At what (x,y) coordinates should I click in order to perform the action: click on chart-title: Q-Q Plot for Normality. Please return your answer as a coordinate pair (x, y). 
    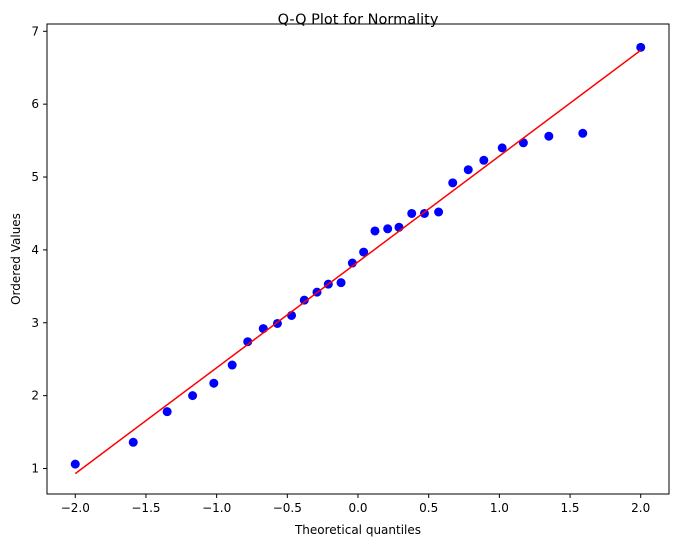
    Looking at the image, I should click on (358, 20).